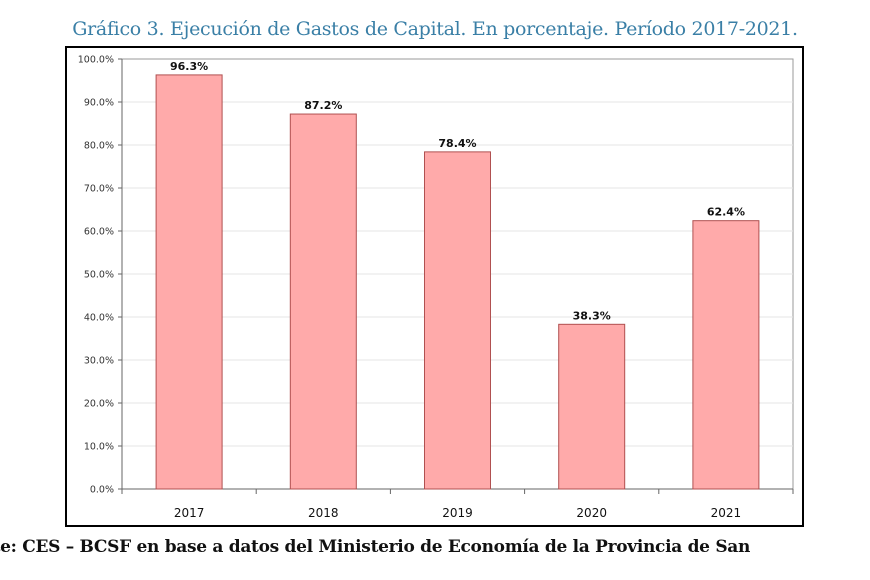 The image size is (870, 580). Describe the element at coordinates (99, 318) in the screenshot. I see `y-tick-label: 40.0%` at that location.